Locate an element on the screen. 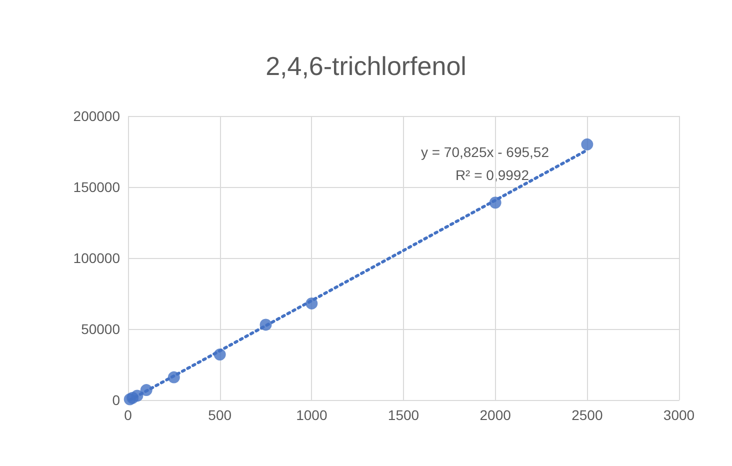 The width and height of the screenshot is (732, 466). x-tick-label: 500 is located at coordinates (220, 415).